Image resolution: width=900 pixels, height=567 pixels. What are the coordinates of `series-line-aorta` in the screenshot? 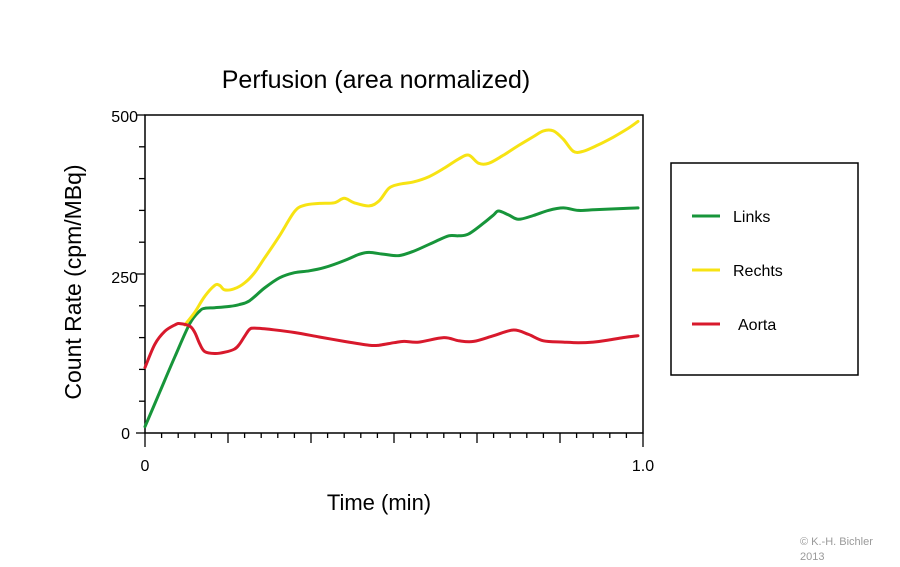 It's located at (391, 345).